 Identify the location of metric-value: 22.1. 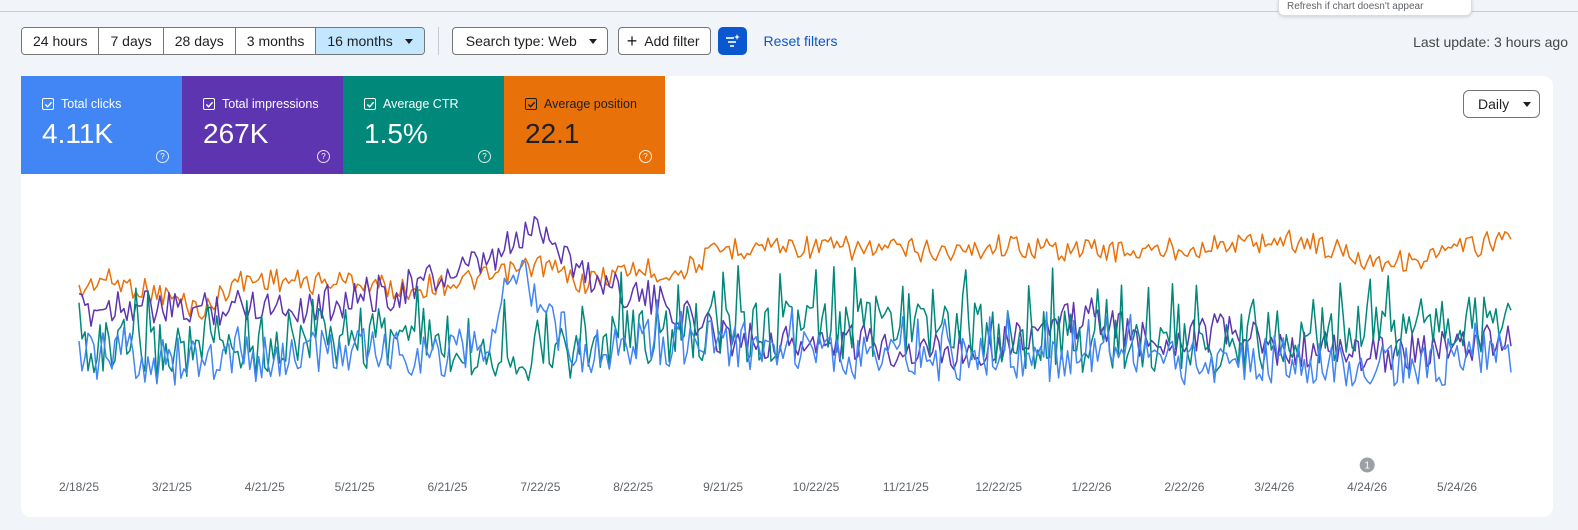
(552, 133).